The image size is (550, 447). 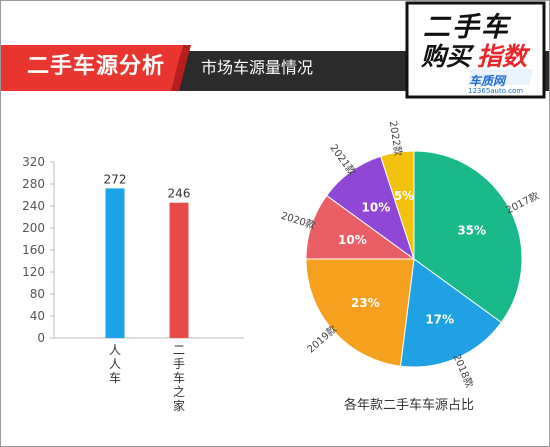 What do you see at coordinates (257, 67) in the screenshot?
I see `page-subtitle: 市场车源量情况` at bounding box center [257, 67].